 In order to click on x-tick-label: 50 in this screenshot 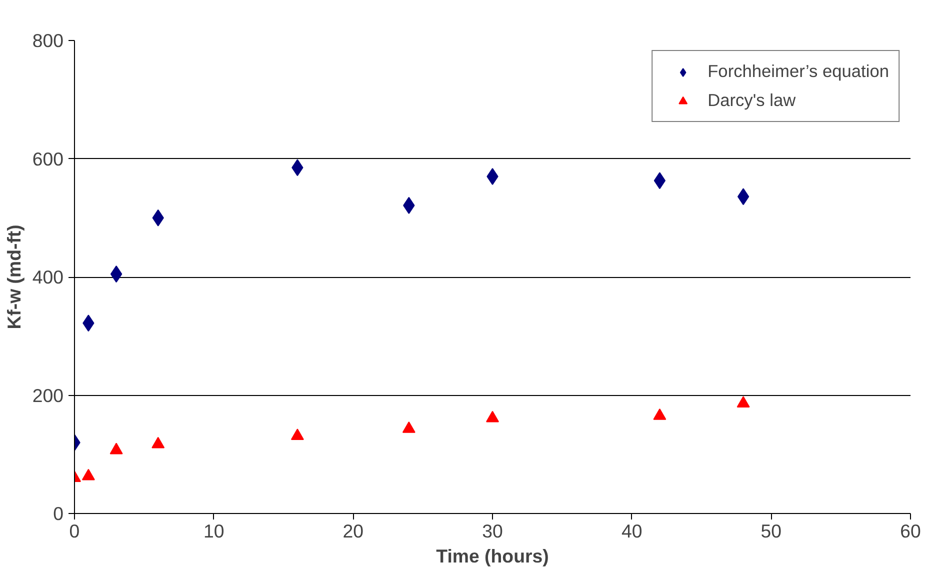, I will do `click(771, 531)`.